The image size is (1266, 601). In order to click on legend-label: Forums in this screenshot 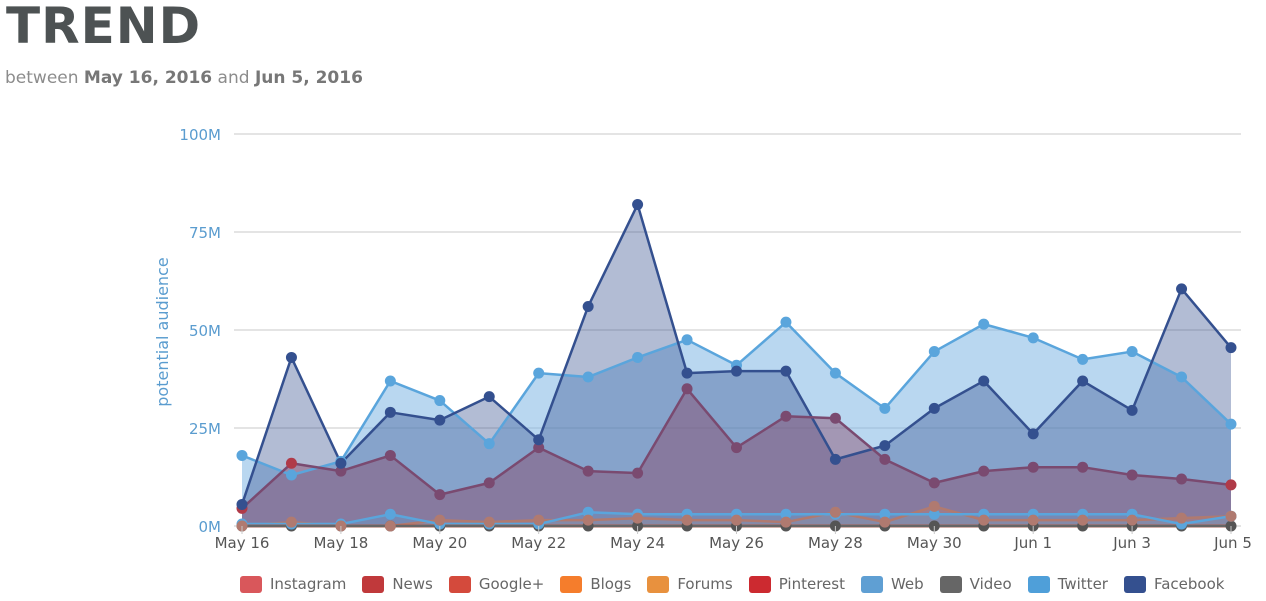, I will do `click(705, 584)`.